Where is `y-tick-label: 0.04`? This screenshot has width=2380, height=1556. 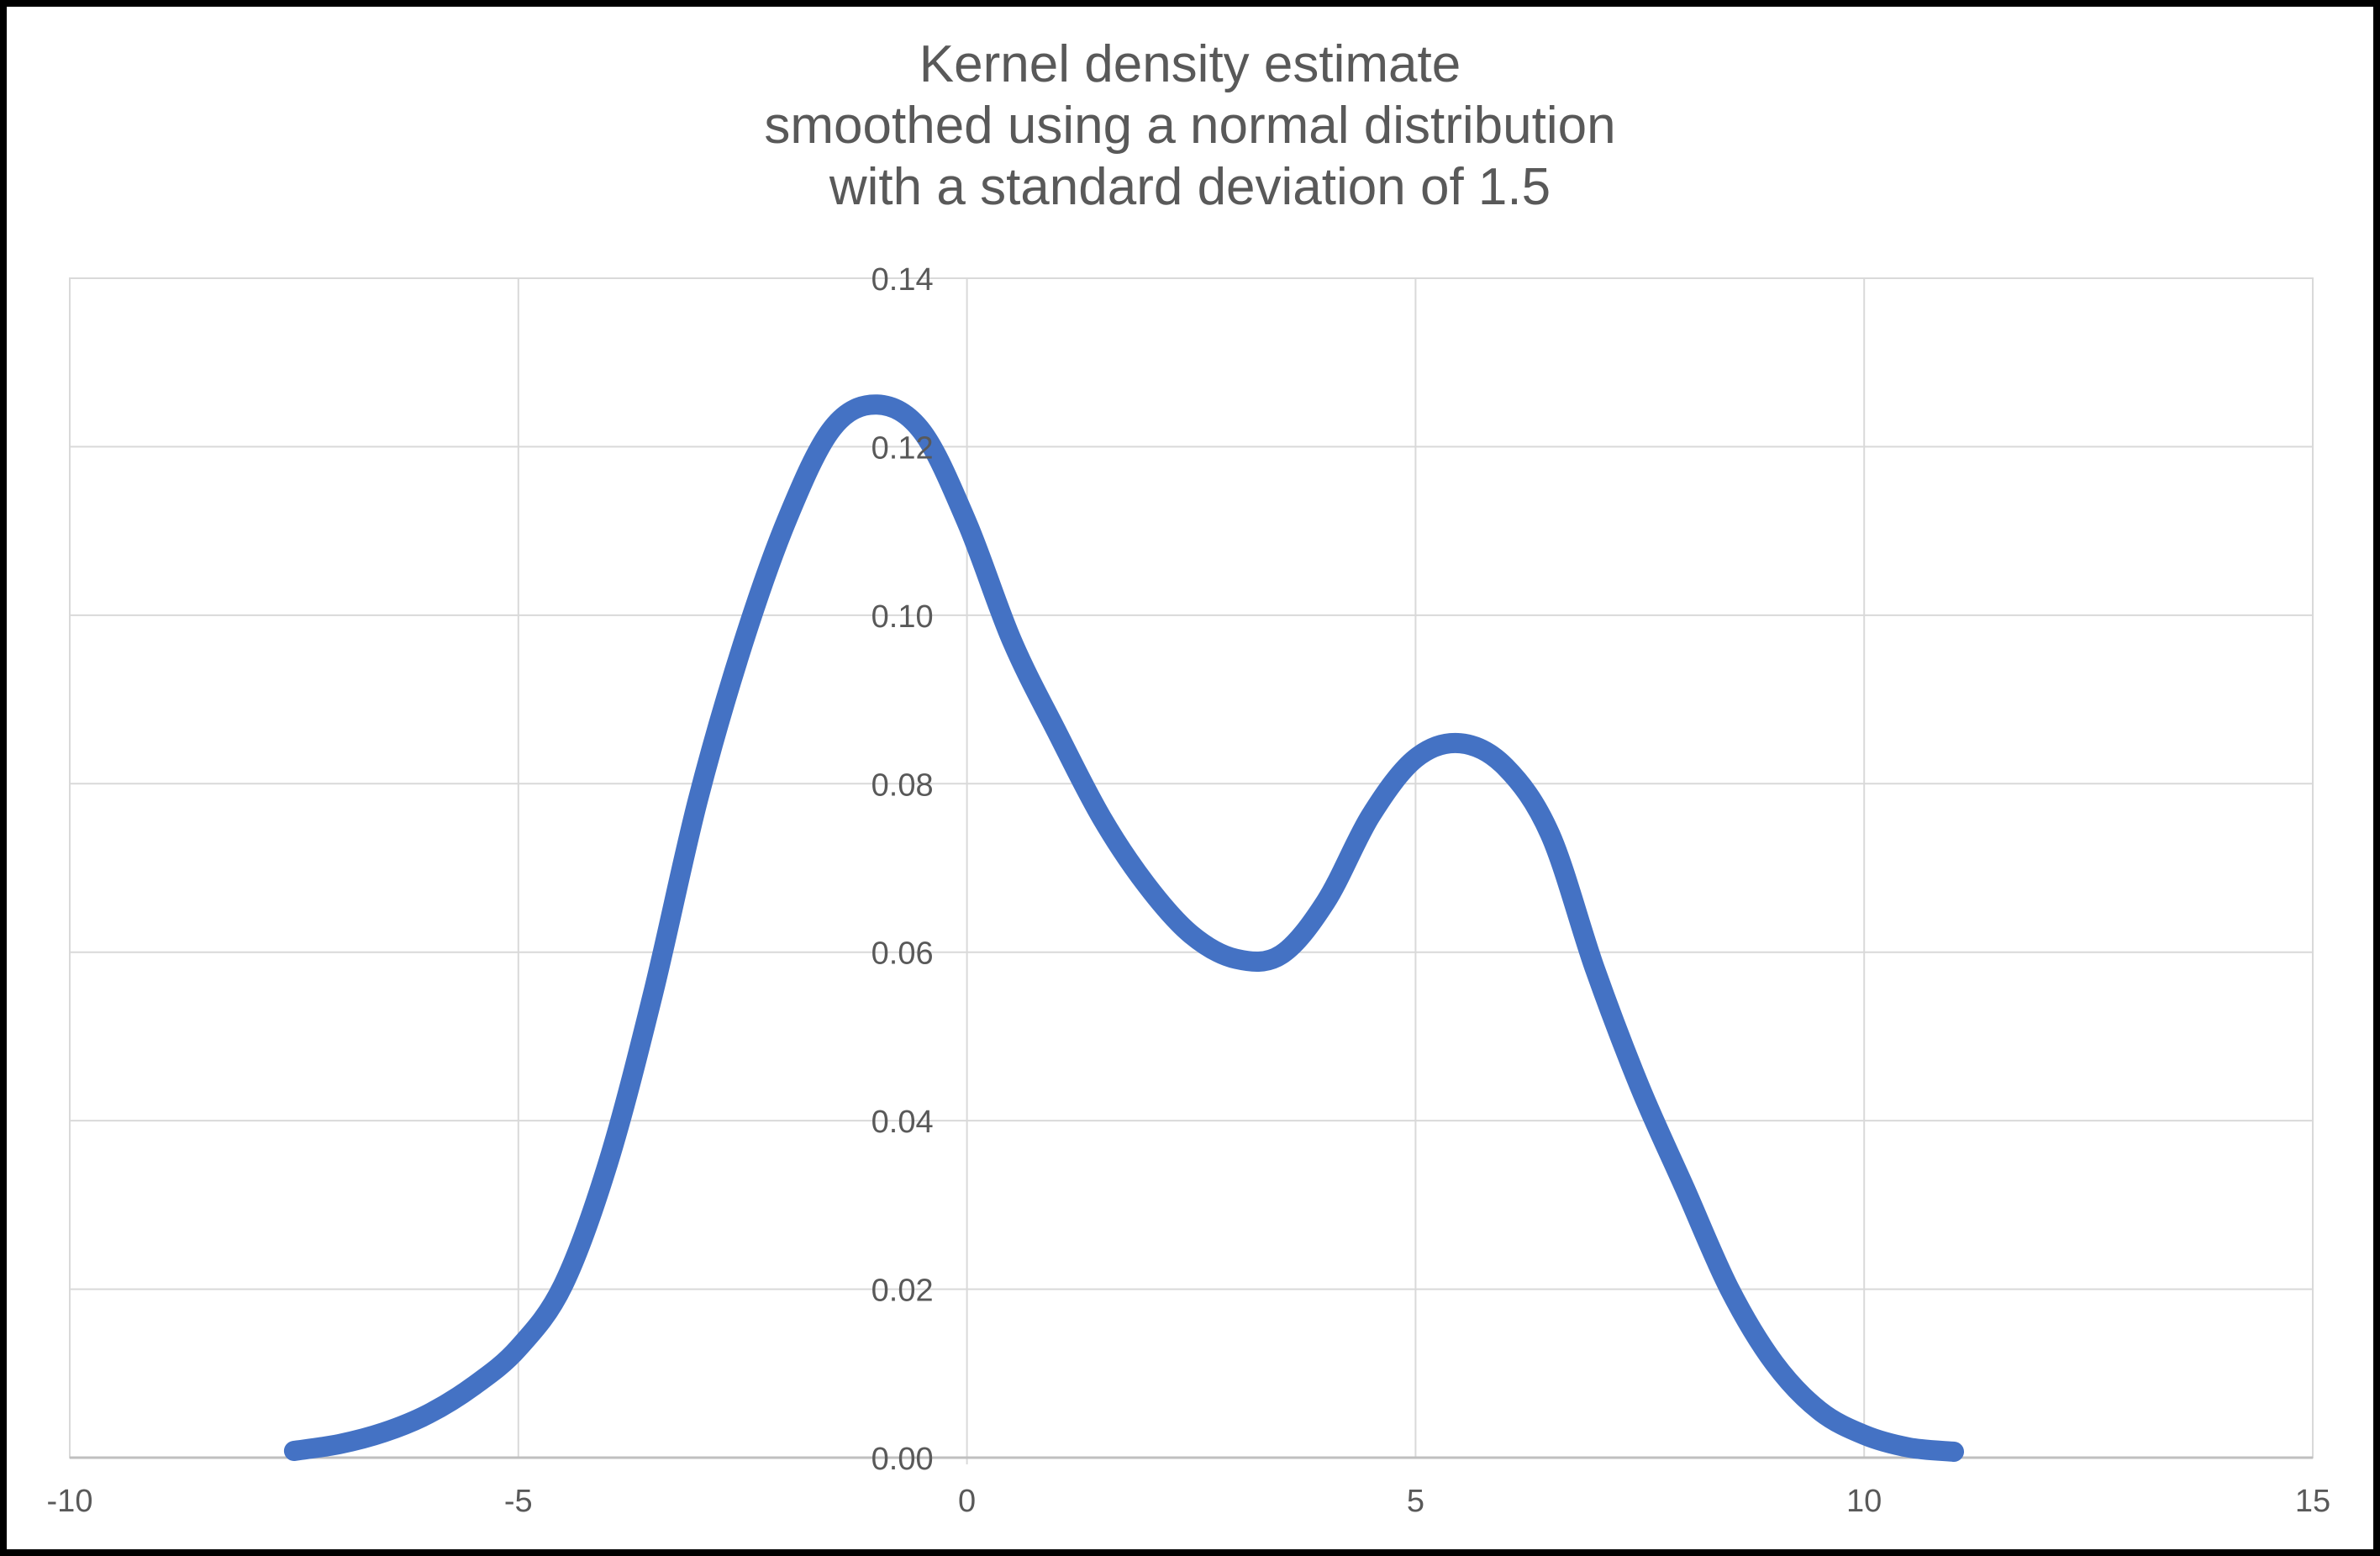
y-tick-label: 0.04 is located at coordinates (902, 1122).